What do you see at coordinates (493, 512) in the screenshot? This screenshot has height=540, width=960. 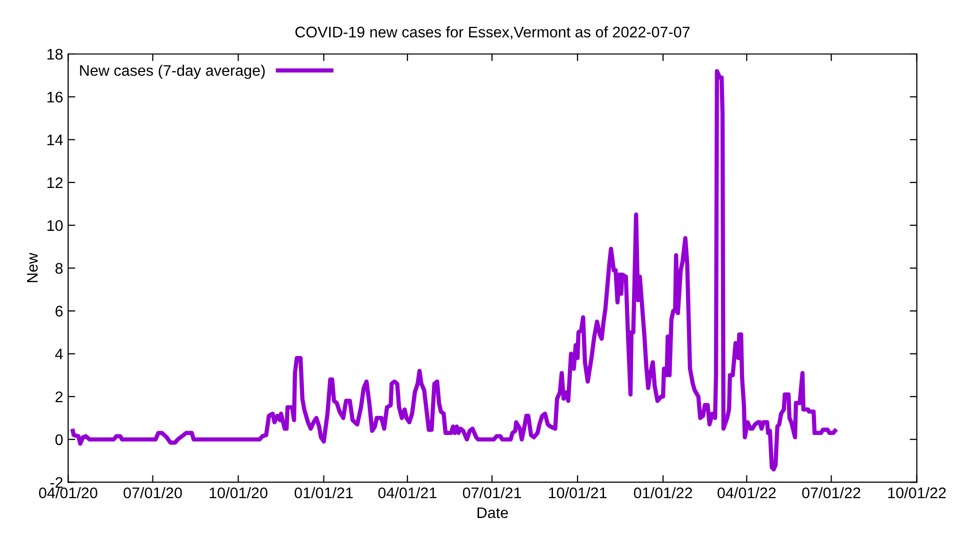 I see `x-axis-title: Date` at bounding box center [493, 512].